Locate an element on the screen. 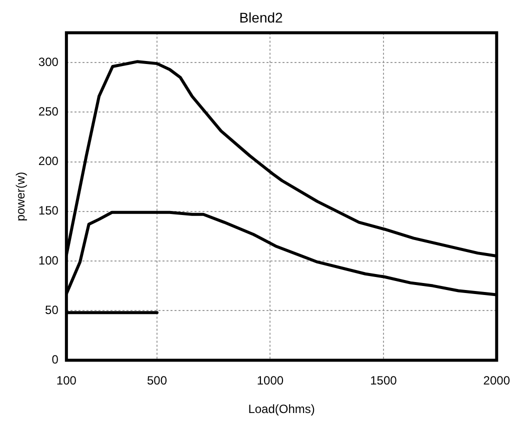 This screenshot has width=532, height=425. y-tick-label: 250 is located at coordinates (48, 111).